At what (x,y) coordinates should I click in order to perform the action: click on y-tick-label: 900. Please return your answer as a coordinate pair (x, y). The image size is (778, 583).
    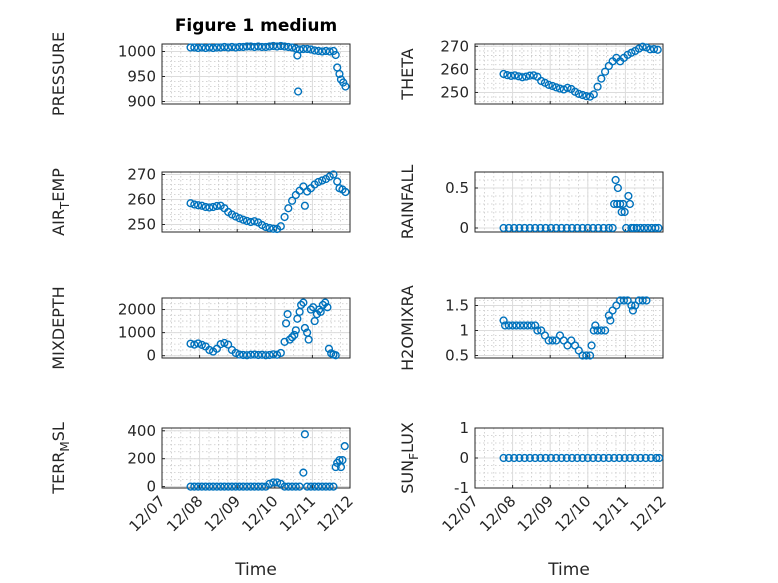
    Looking at the image, I should click on (141, 102).